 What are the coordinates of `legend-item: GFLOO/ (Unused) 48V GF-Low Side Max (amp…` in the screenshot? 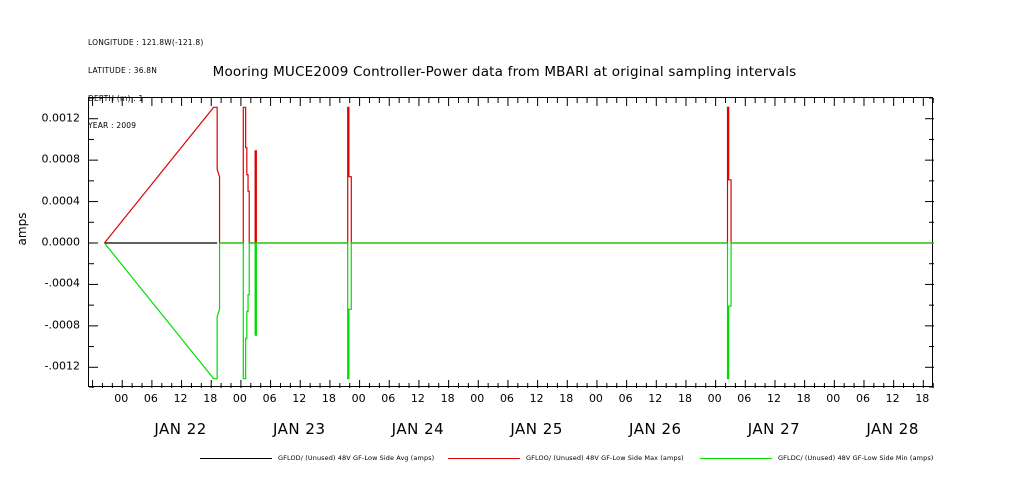 It's located at (566, 458).